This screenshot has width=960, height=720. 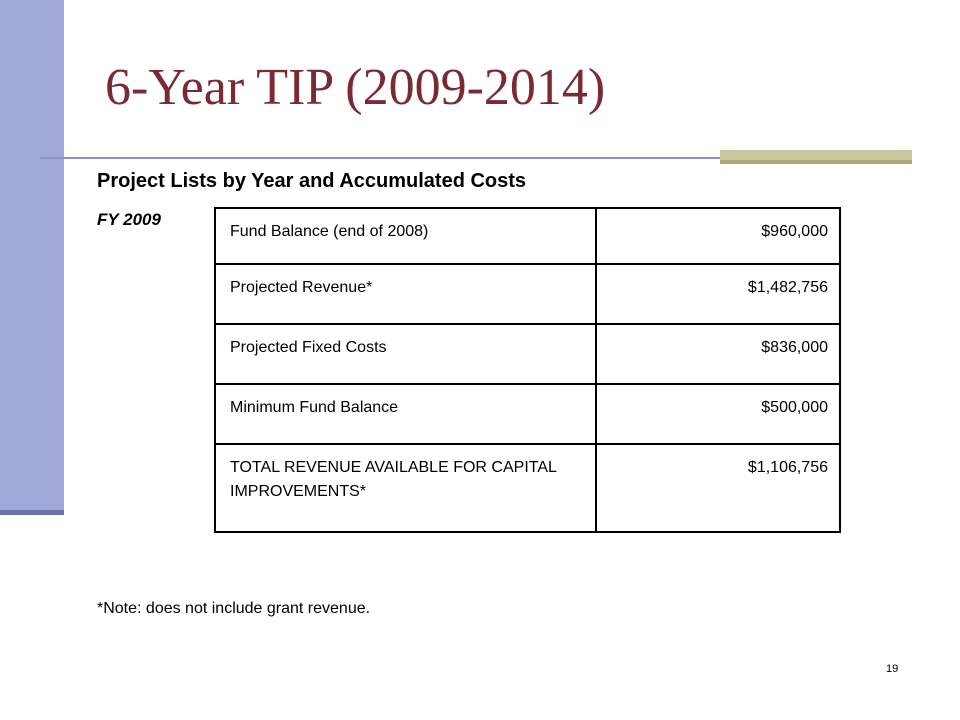 I want to click on page-number: 19, so click(x=892, y=669).